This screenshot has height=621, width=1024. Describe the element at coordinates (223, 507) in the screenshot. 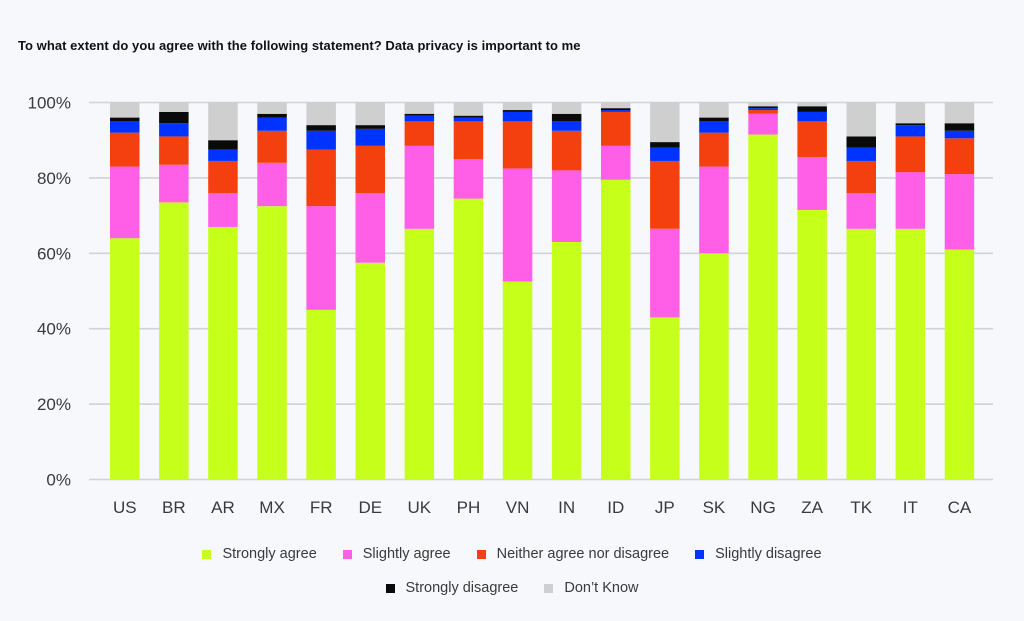

I see `x-tick-label: AR` at that location.